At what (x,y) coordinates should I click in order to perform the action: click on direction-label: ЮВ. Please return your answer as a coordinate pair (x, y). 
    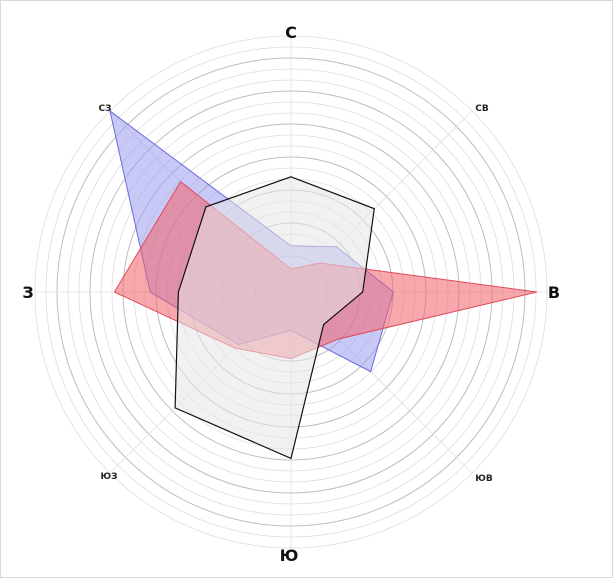
    Looking at the image, I should click on (484, 479).